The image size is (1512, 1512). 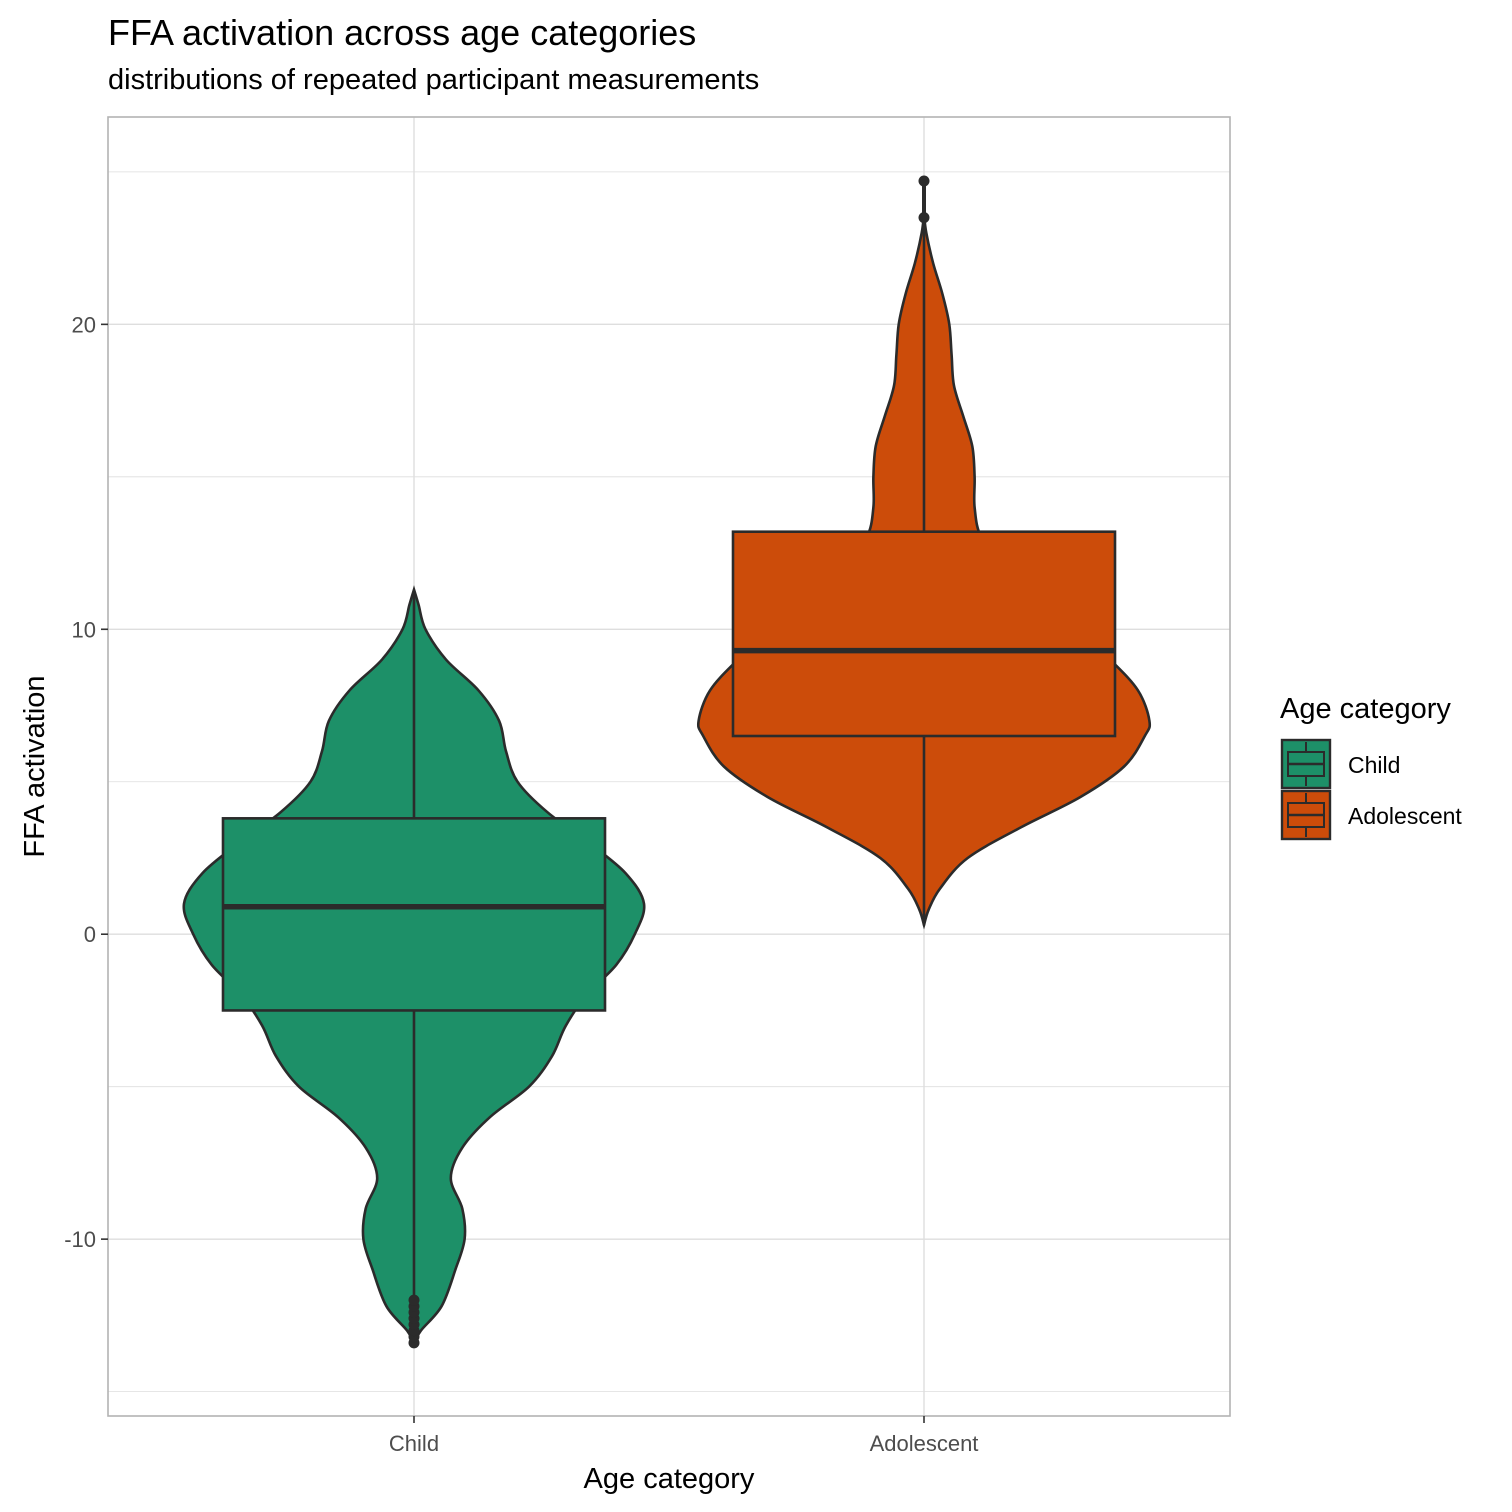 I want to click on x-tick-label: Adolescent, so click(x=924, y=1443).